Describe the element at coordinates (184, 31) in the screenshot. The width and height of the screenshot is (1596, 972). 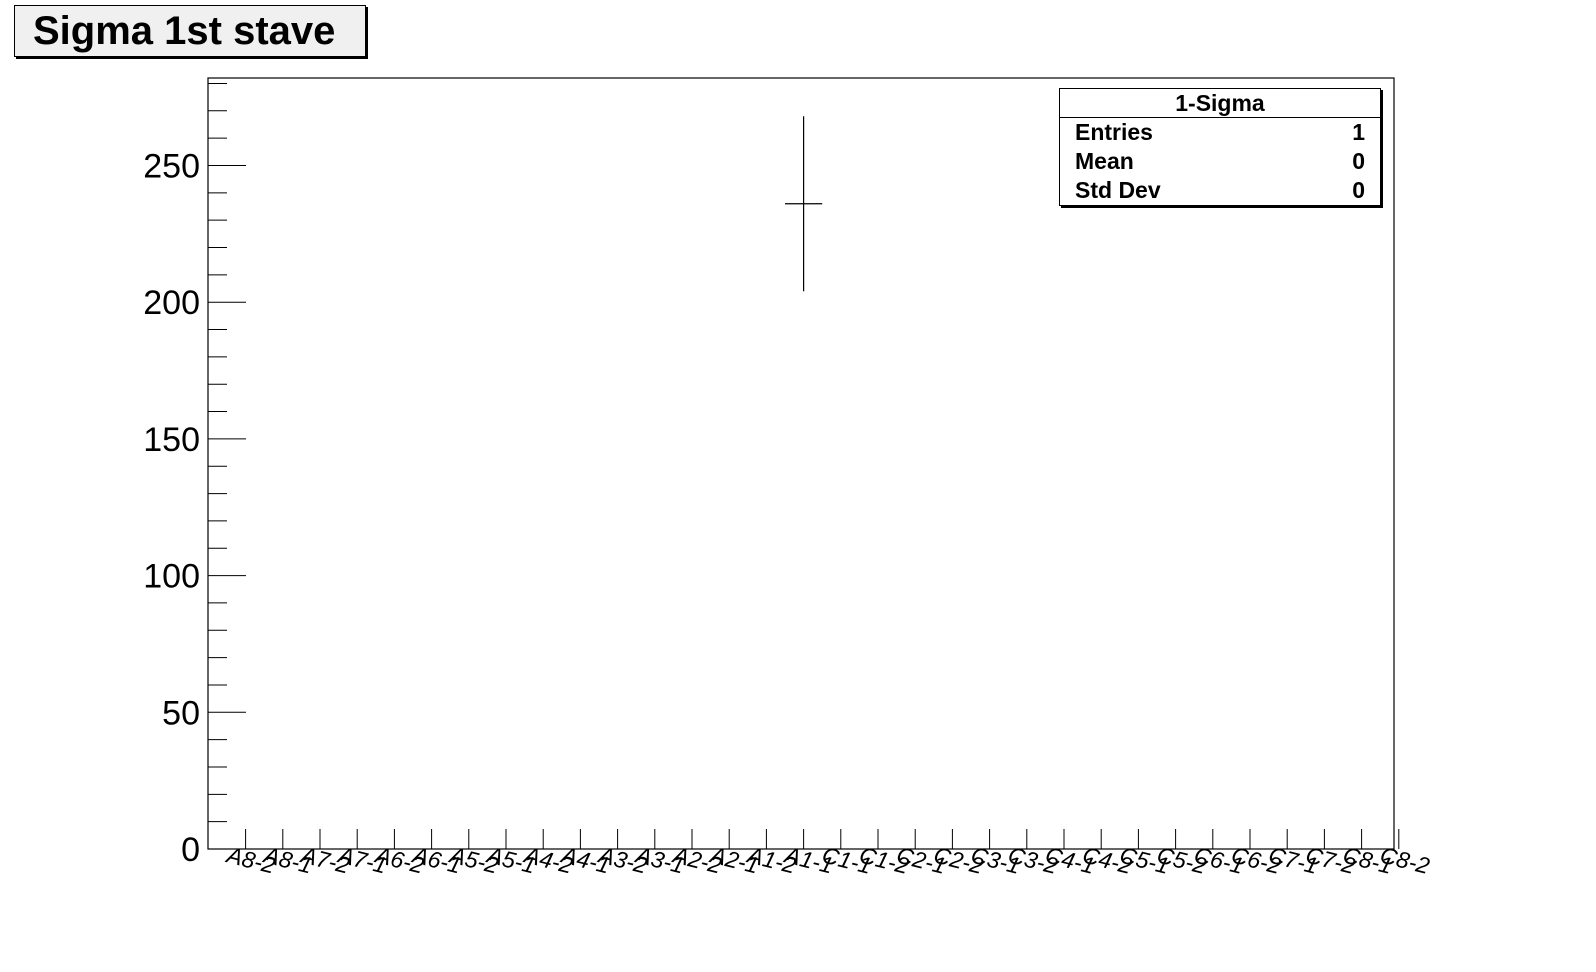
I see `chart-title: Sigma 1st stave` at that location.